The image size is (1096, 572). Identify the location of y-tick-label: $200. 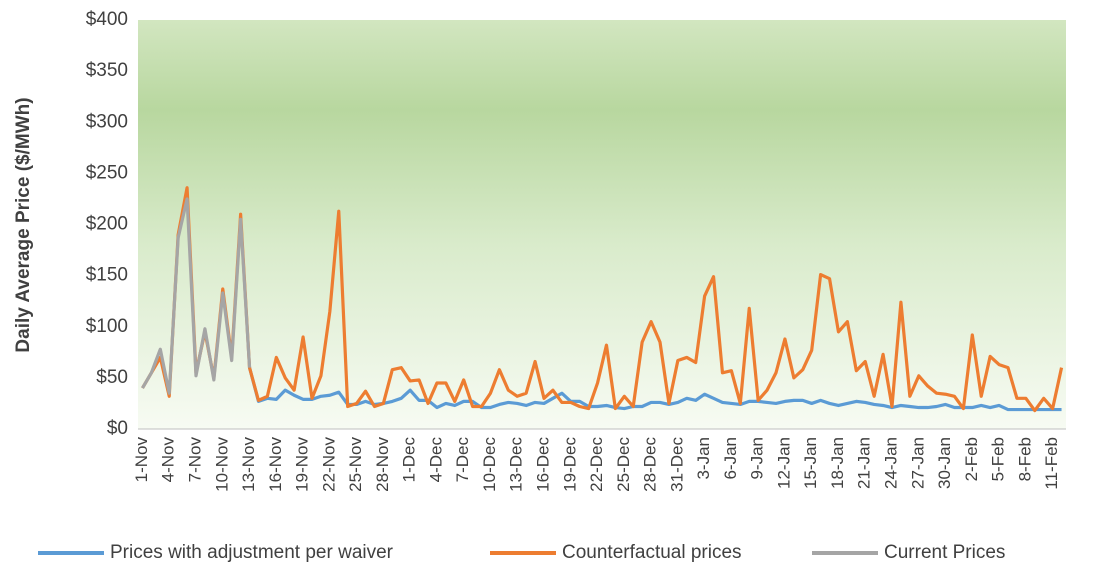
(107, 224).